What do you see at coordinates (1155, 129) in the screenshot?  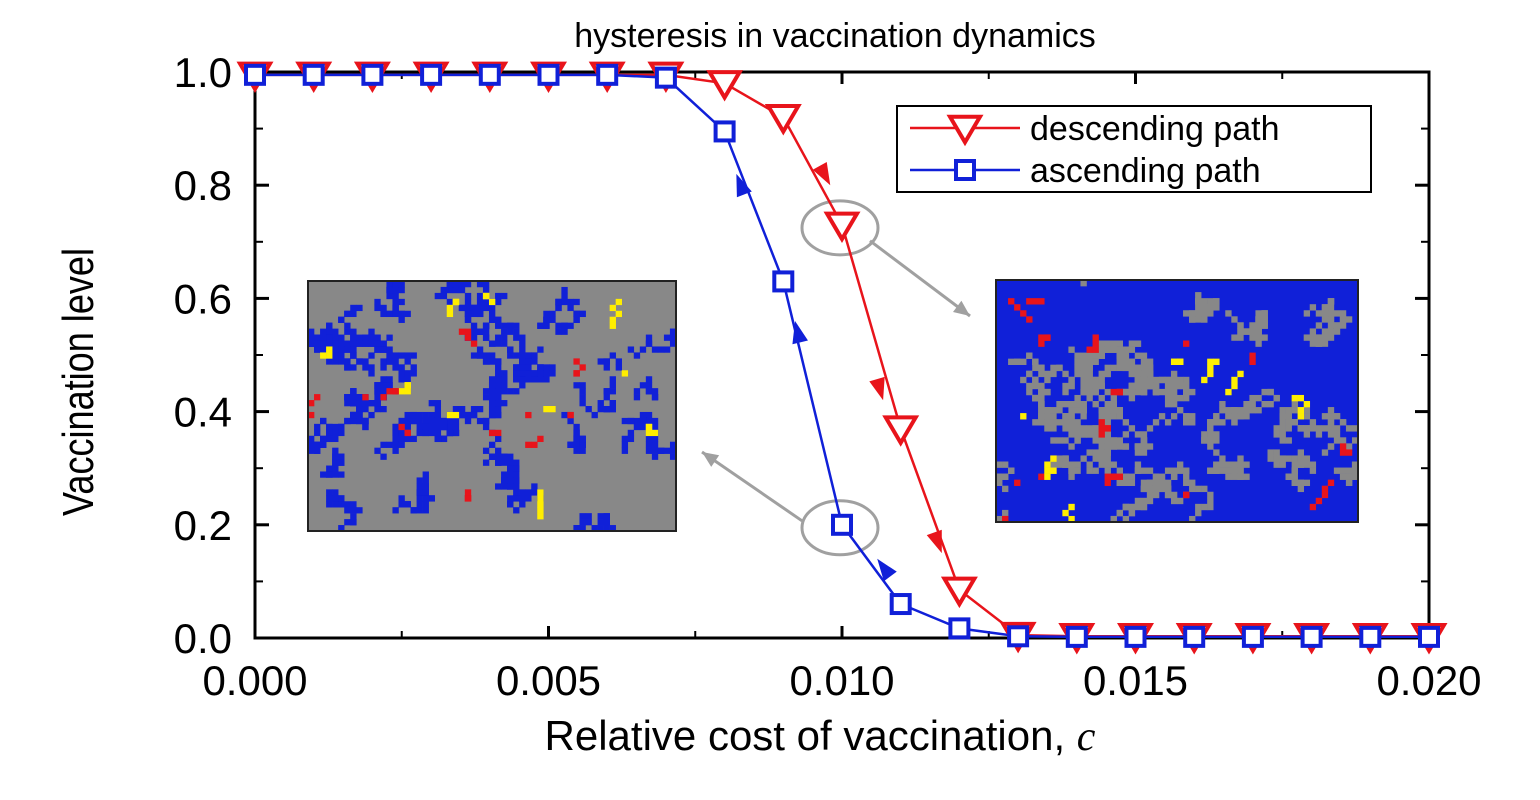 I see `legend-descending-label: descending path` at bounding box center [1155, 129].